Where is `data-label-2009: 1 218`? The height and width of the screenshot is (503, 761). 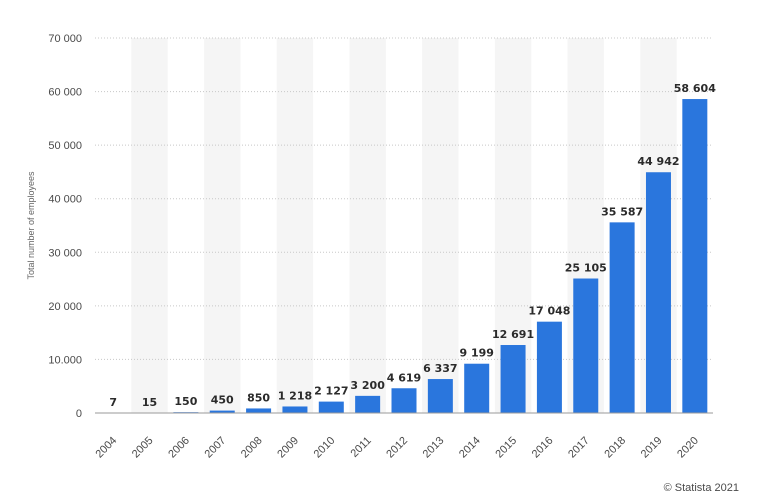 data-label-2009: 1 218 is located at coordinates (295, 395).